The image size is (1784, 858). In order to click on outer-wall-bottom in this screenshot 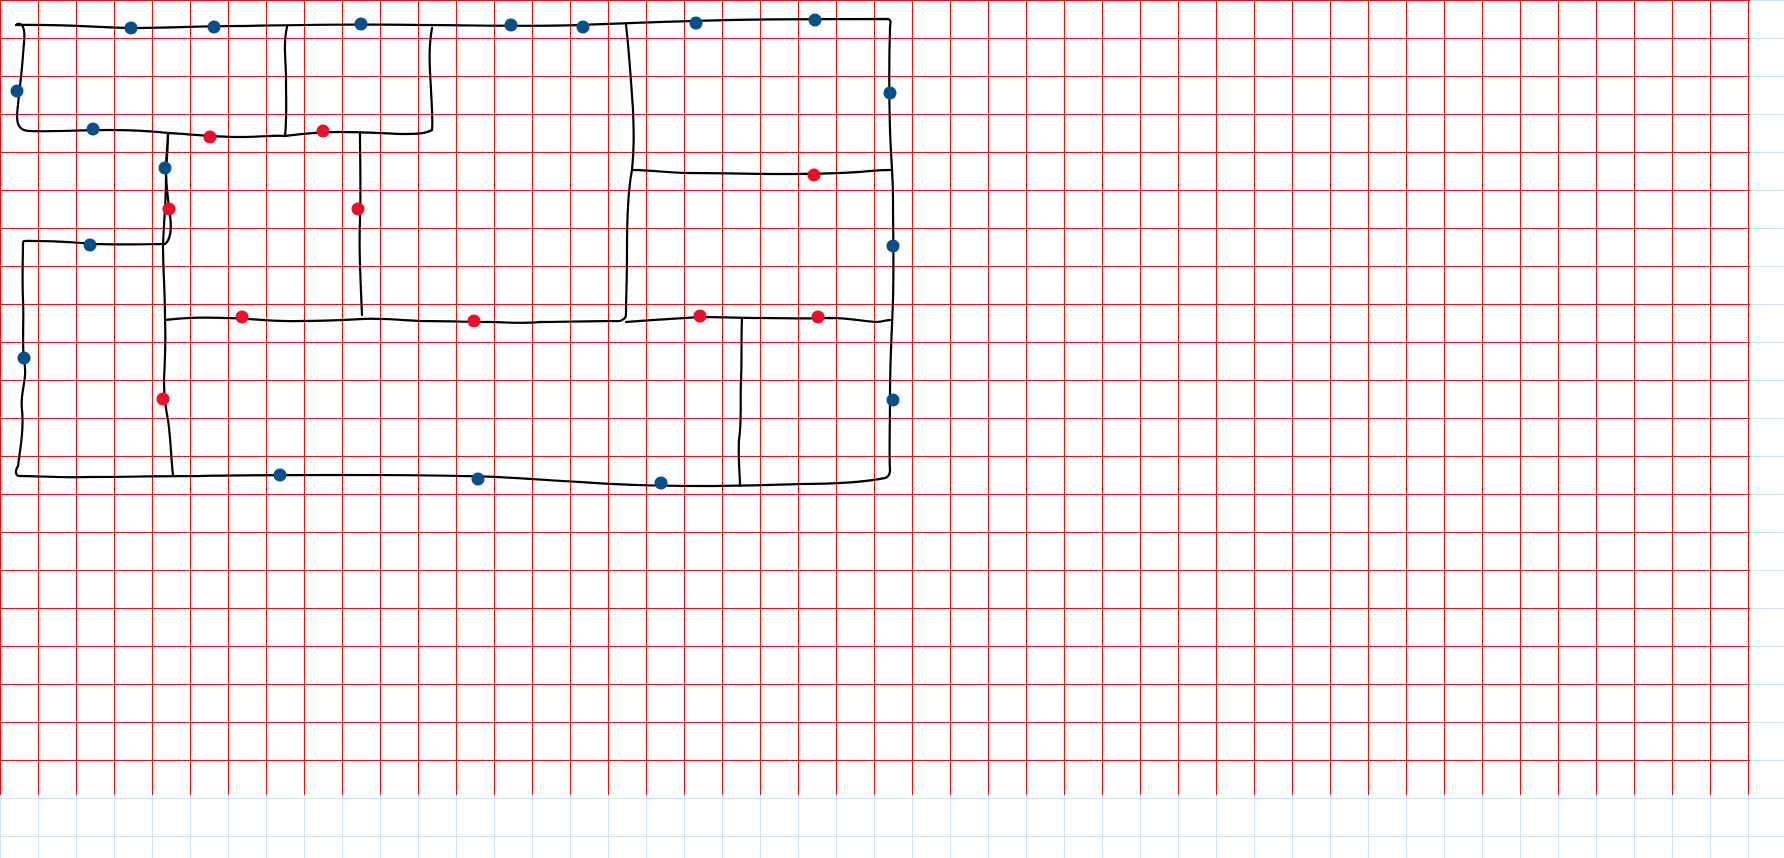, I will do `click(450, 476)`.